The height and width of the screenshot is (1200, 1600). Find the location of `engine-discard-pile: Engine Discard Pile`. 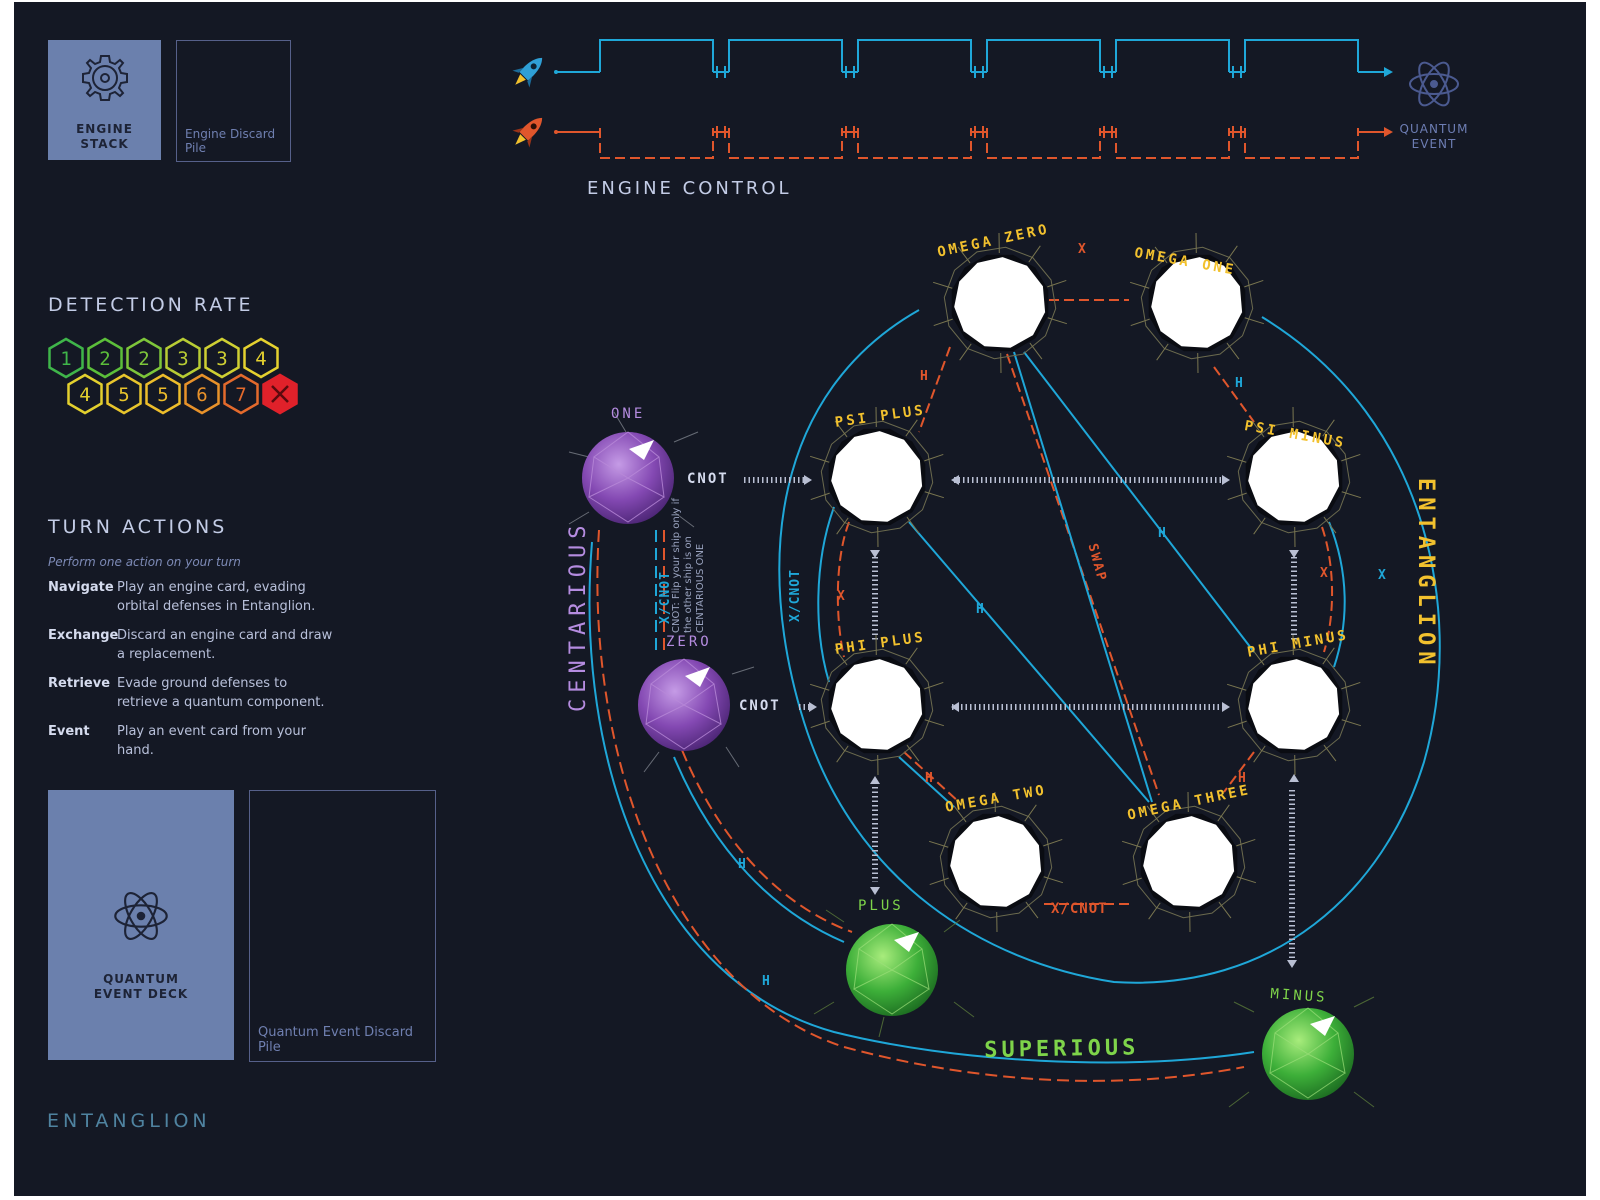

engine-discard-pile: Engine Discard Pile is located at coordinates (233, 101).